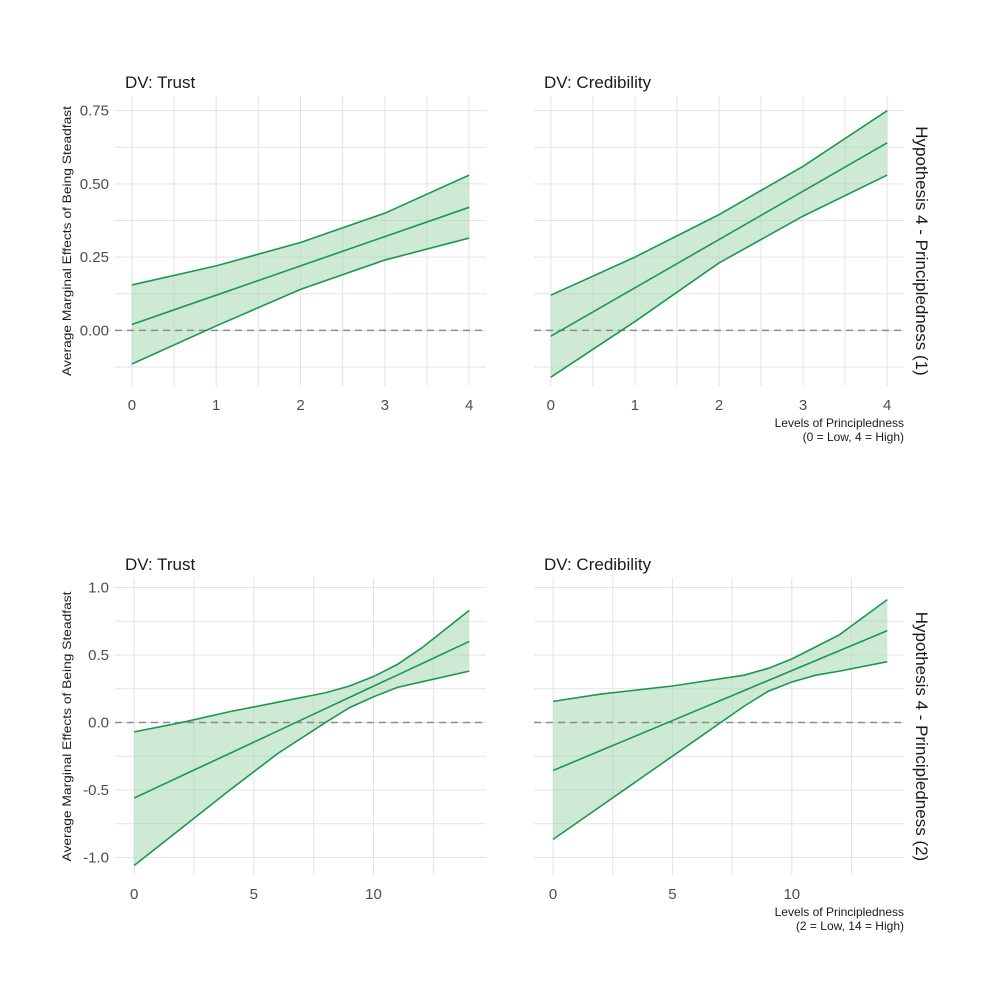 The width and height of the screenshot is (1000, 1000). What do you see at coordinates (921, 736) in the screenshot?
I see `row-strip-label: Hypothesis 4 - Principledness (2)` at bounding box center [921, 736].